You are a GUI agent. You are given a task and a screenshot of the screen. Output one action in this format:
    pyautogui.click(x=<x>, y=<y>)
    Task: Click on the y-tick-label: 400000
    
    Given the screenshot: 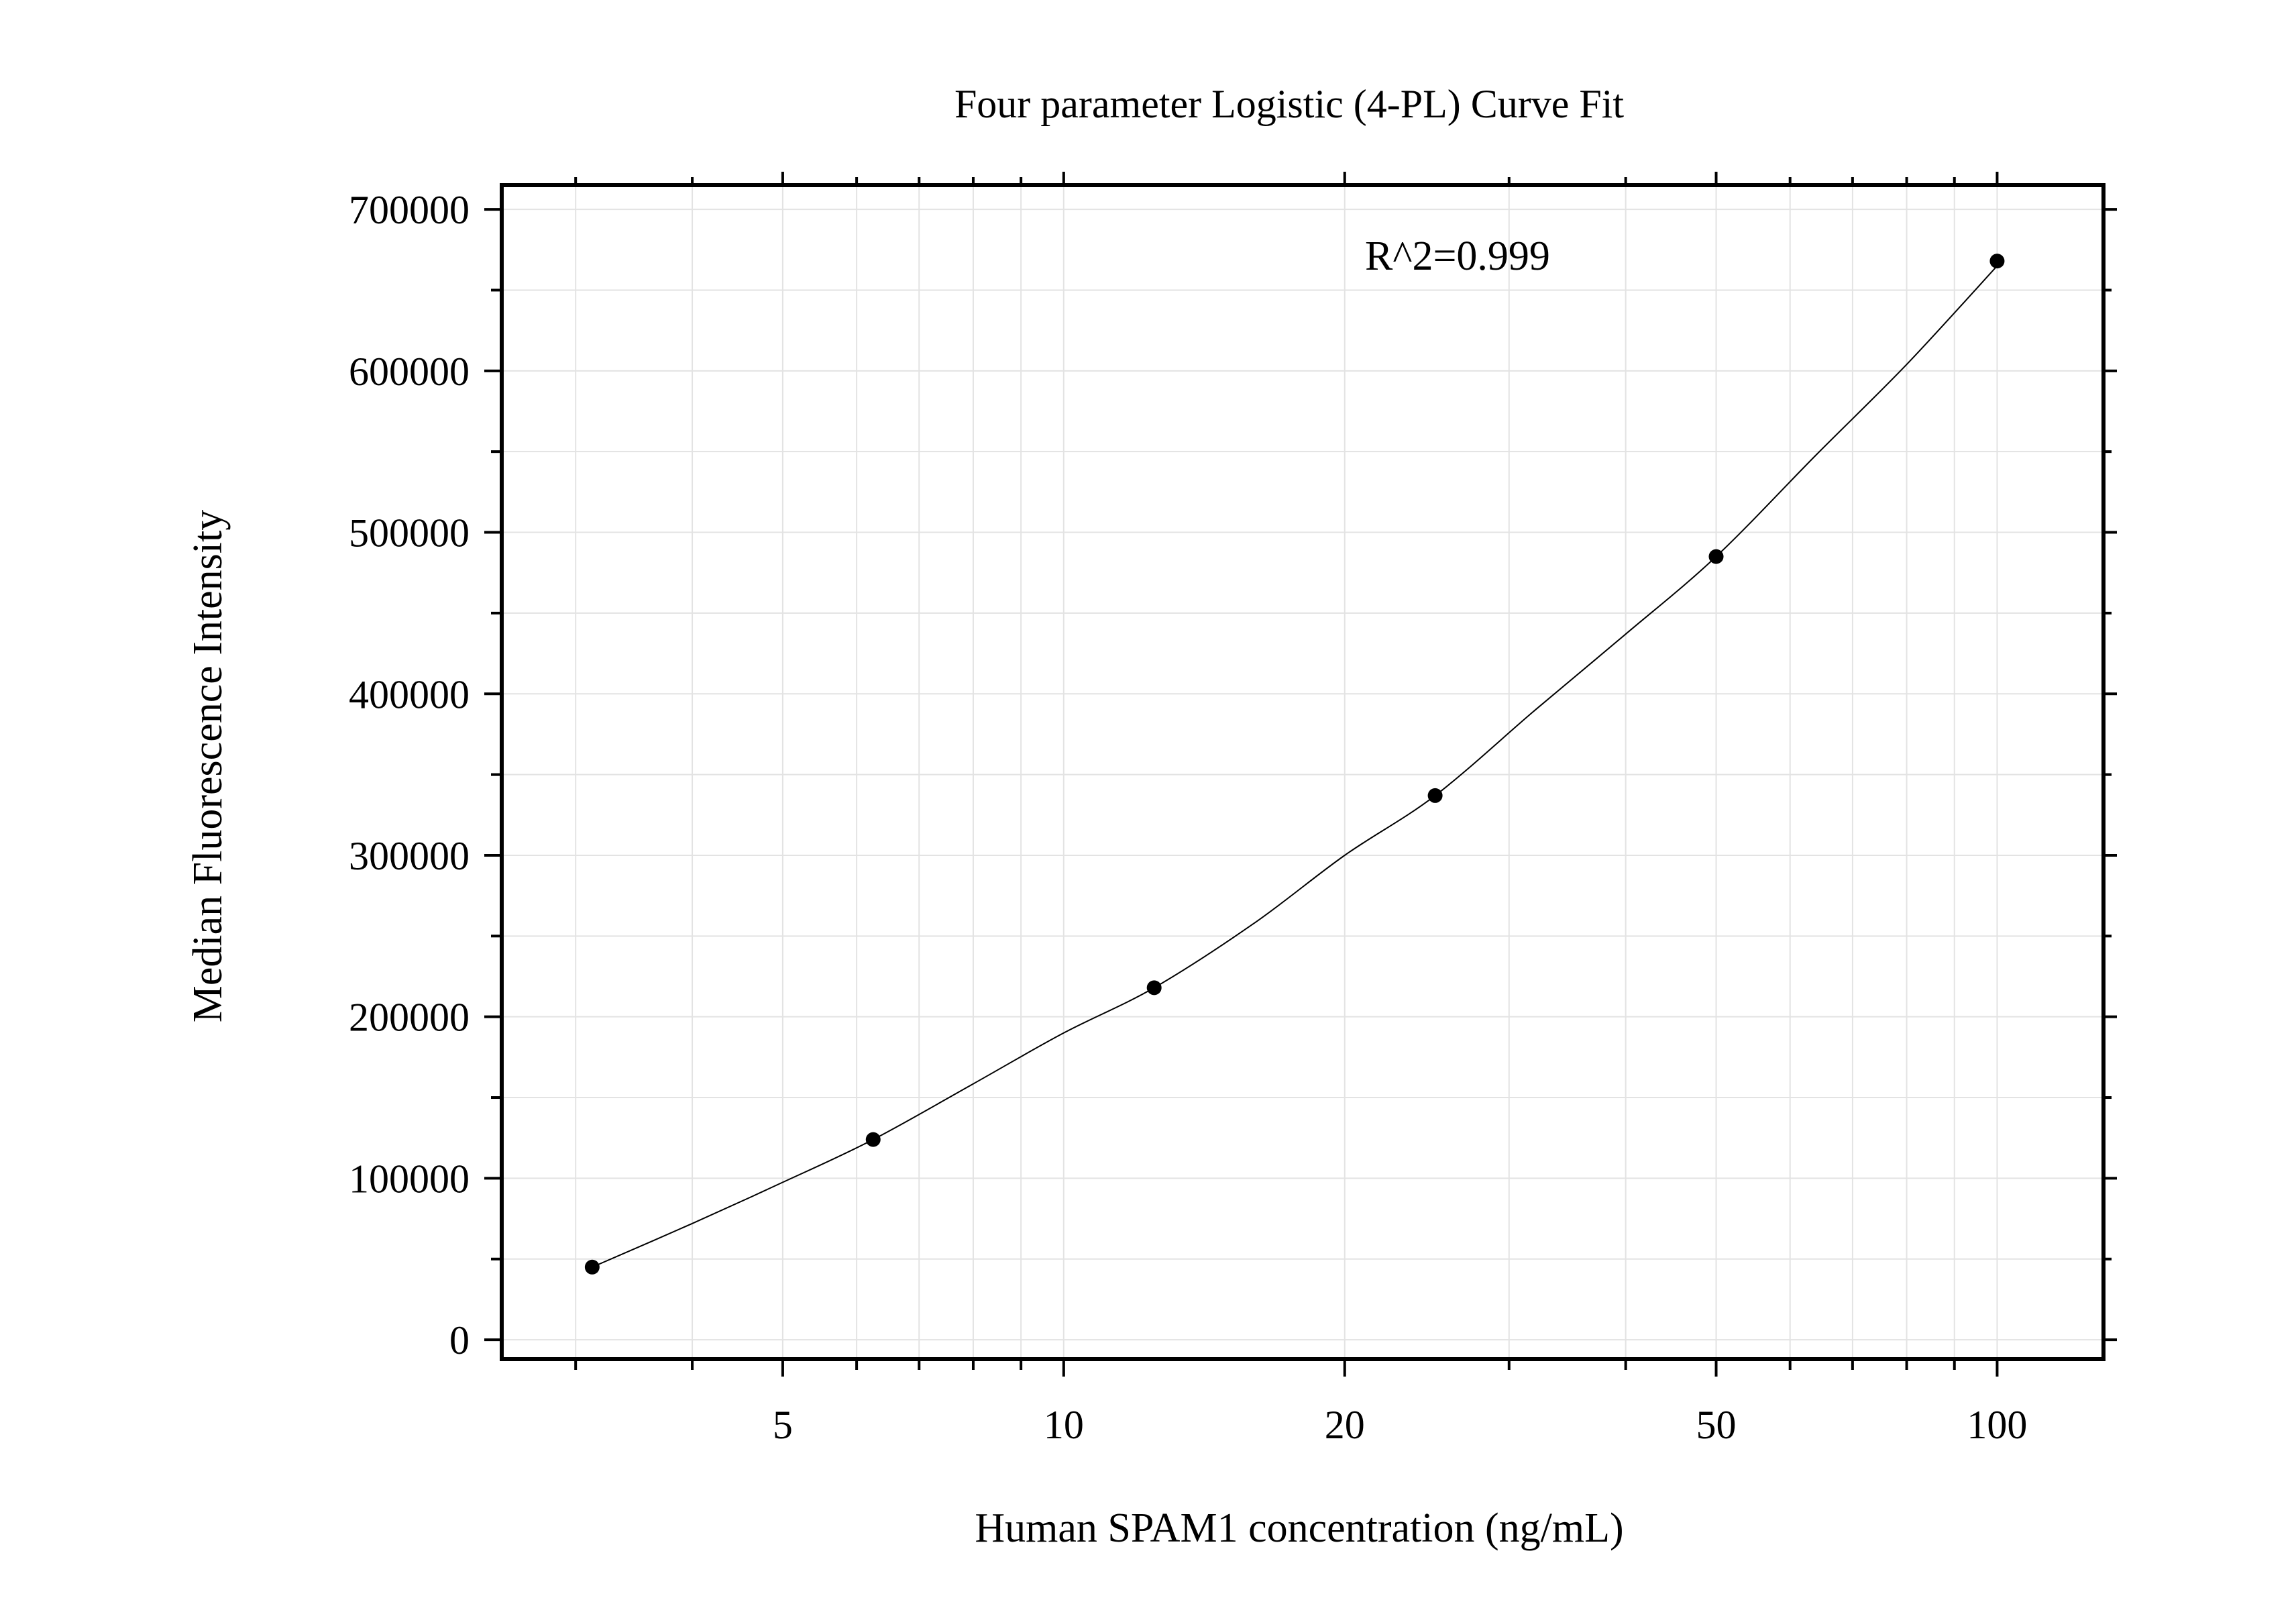 What is the action you would take?
    pyautogui.click(x=409, y=694)
    